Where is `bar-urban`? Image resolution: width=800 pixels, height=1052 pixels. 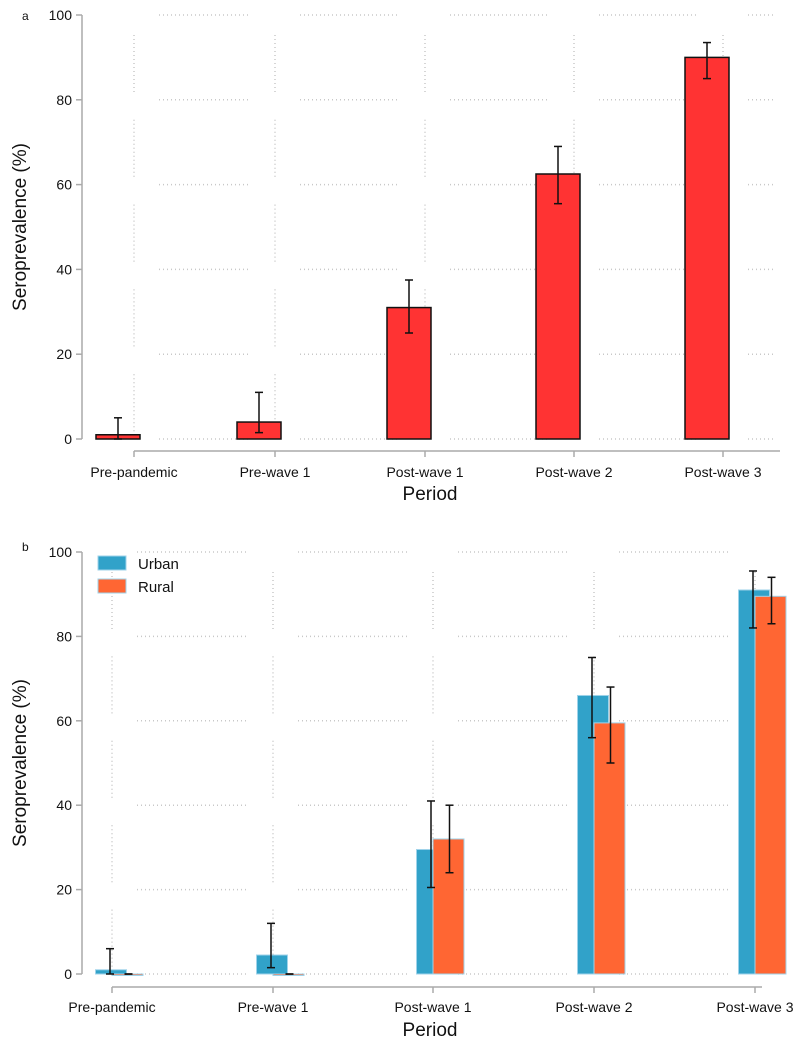
bar-urban is located at coordinates (272, 964).